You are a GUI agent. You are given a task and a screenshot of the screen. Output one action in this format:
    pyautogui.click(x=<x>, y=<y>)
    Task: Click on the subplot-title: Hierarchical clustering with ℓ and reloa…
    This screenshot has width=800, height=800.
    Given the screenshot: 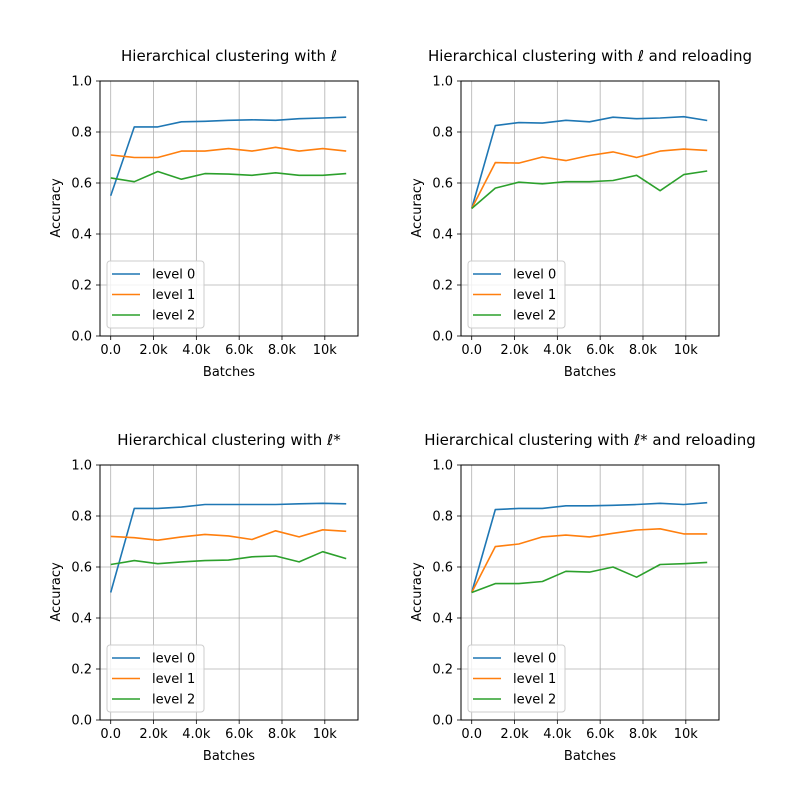 What is the action you would take?
    pyautogui.click(x=590, y=56)
    